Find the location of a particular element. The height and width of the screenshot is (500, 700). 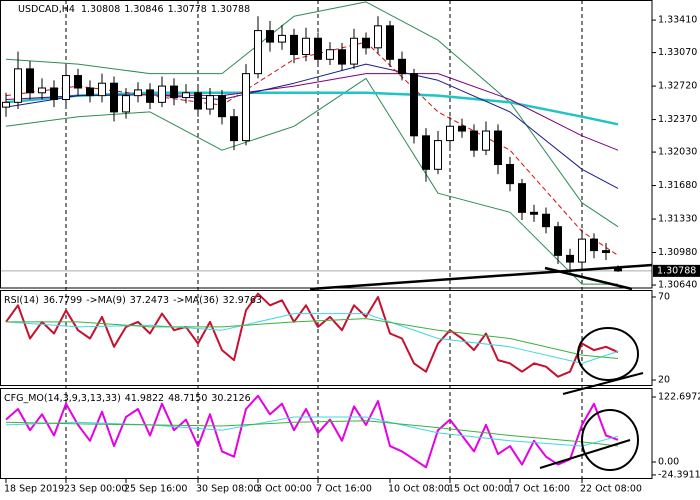

series-last: 41.9822 is located at coordinates (144, 398).